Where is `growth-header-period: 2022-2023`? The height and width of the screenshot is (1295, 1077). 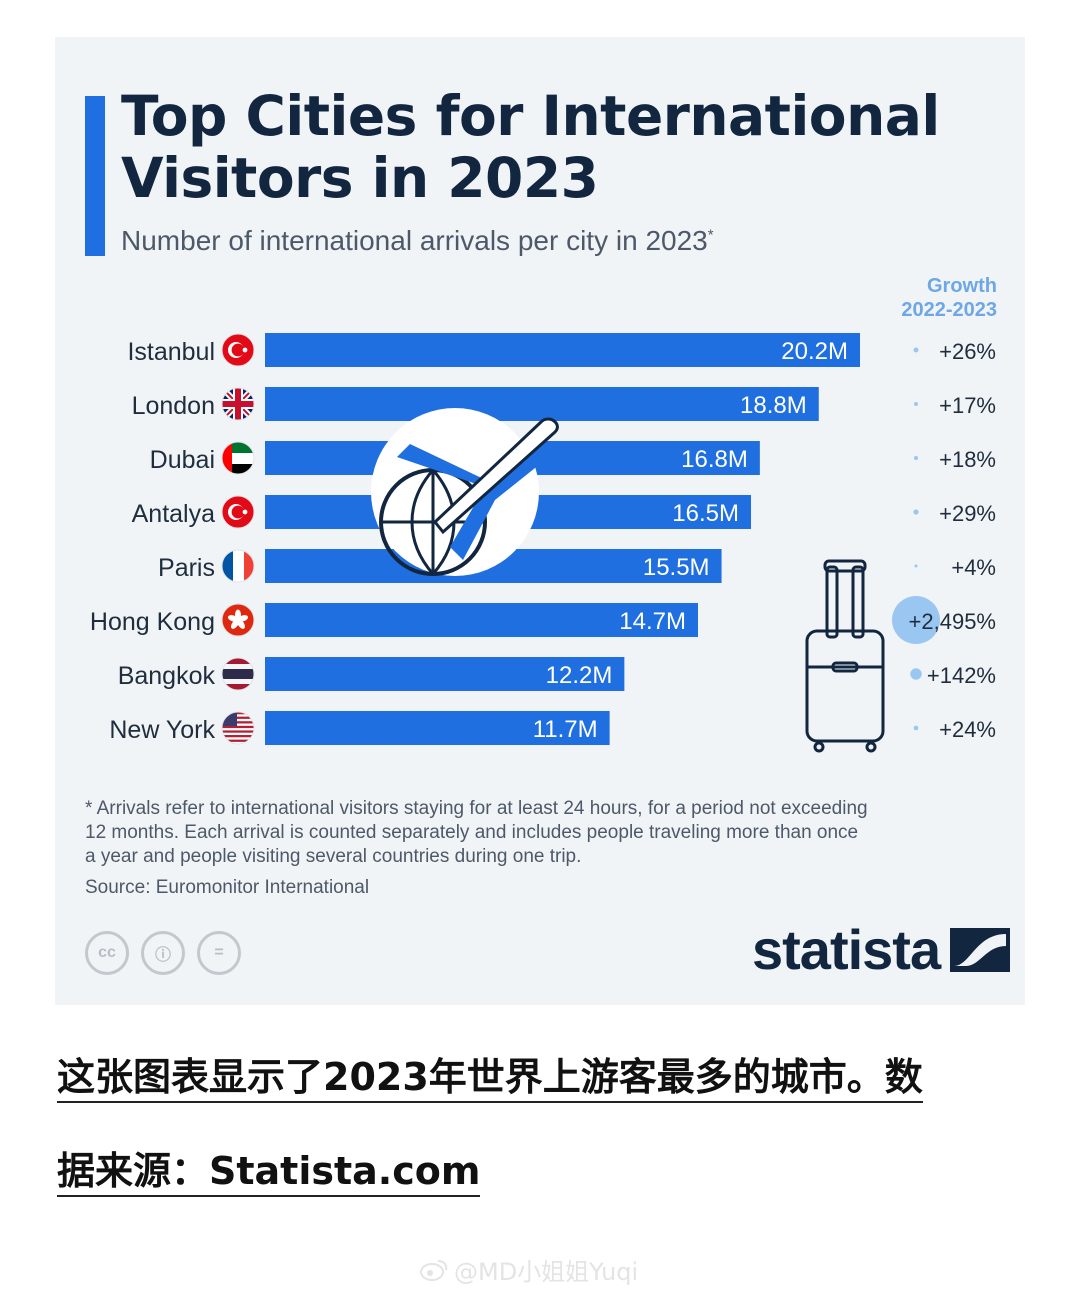 growth-header-period: 2022-2023 is located at coordinates (949, 310).